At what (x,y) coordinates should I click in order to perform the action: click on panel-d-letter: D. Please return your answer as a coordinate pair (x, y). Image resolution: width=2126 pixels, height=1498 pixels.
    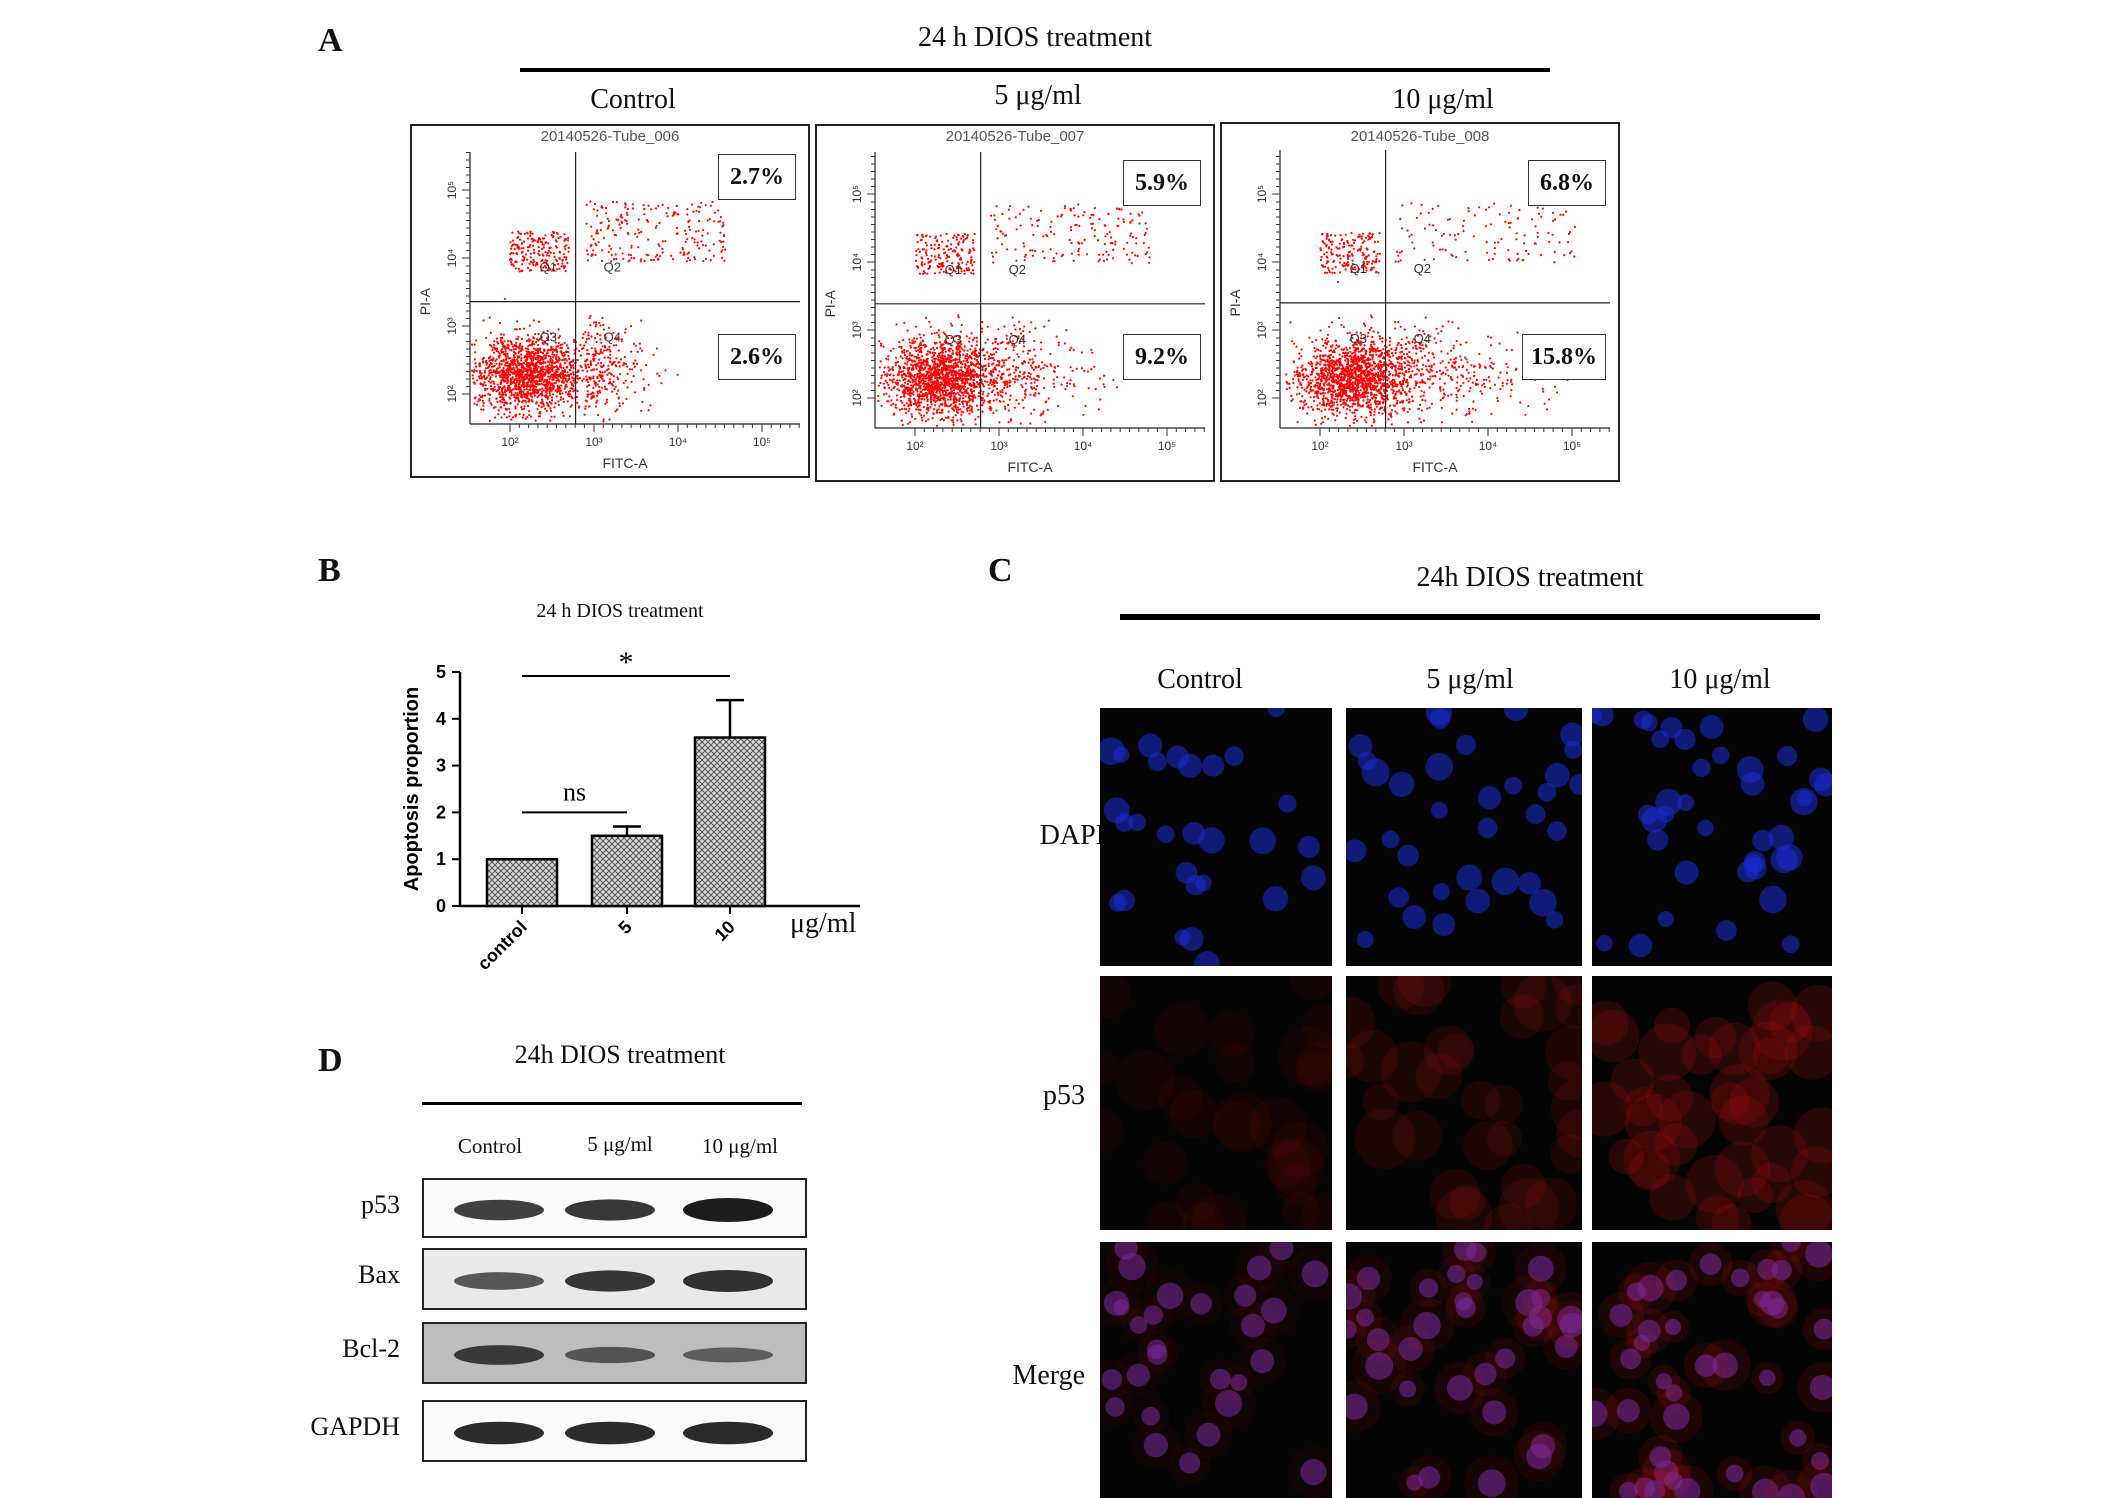
    Looking at the image, I should click on (330, 1061).